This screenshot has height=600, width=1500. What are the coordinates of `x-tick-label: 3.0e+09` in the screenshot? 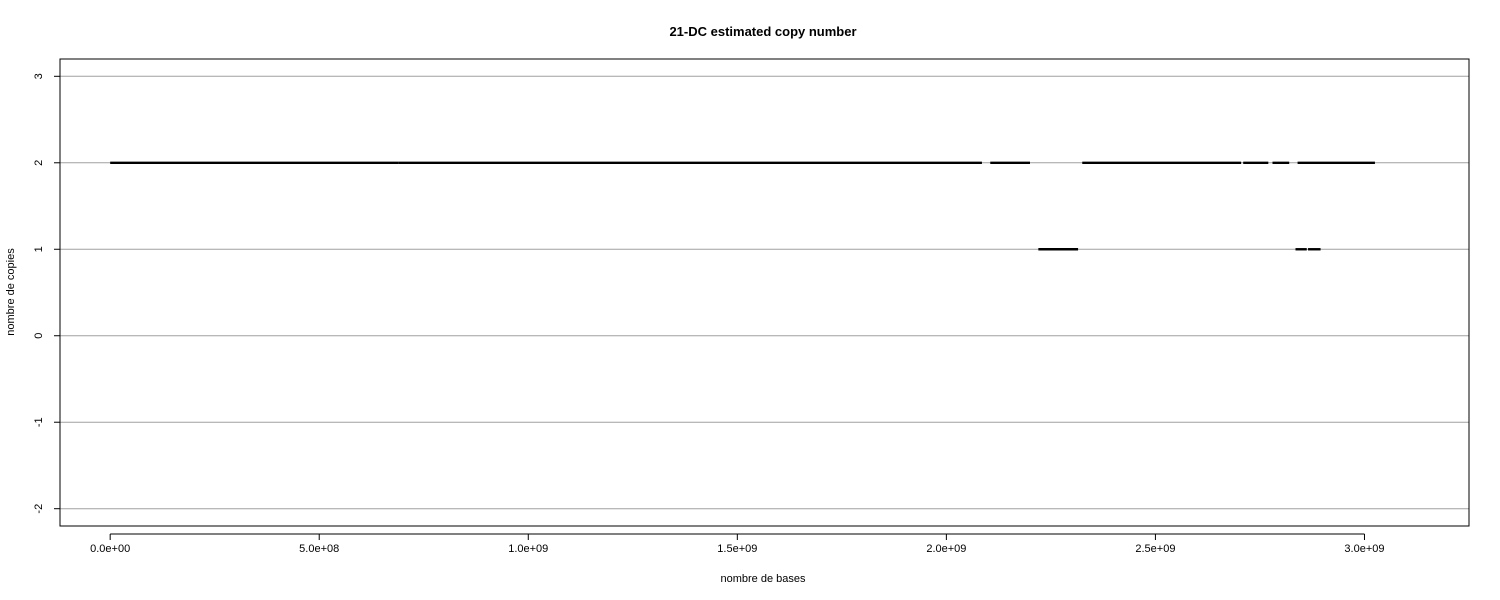 It's located at (1364, 549).